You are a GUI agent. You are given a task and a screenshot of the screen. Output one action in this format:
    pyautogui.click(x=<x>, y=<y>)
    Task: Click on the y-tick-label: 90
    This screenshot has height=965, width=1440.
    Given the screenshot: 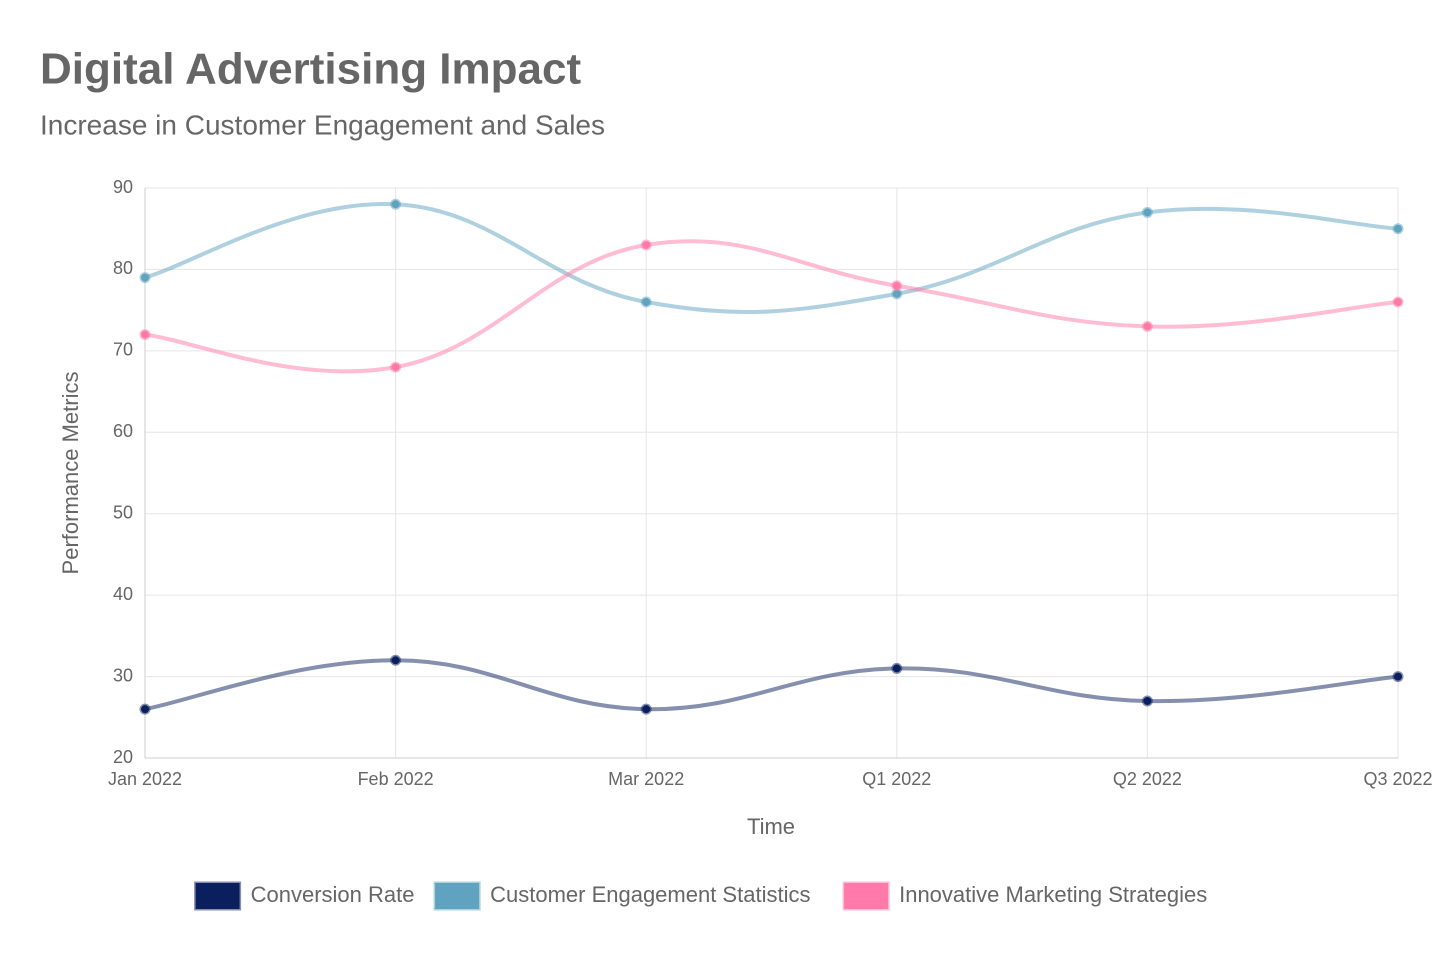 What is the action you would take?
    pyautogui.click(x=123, y=187)
    